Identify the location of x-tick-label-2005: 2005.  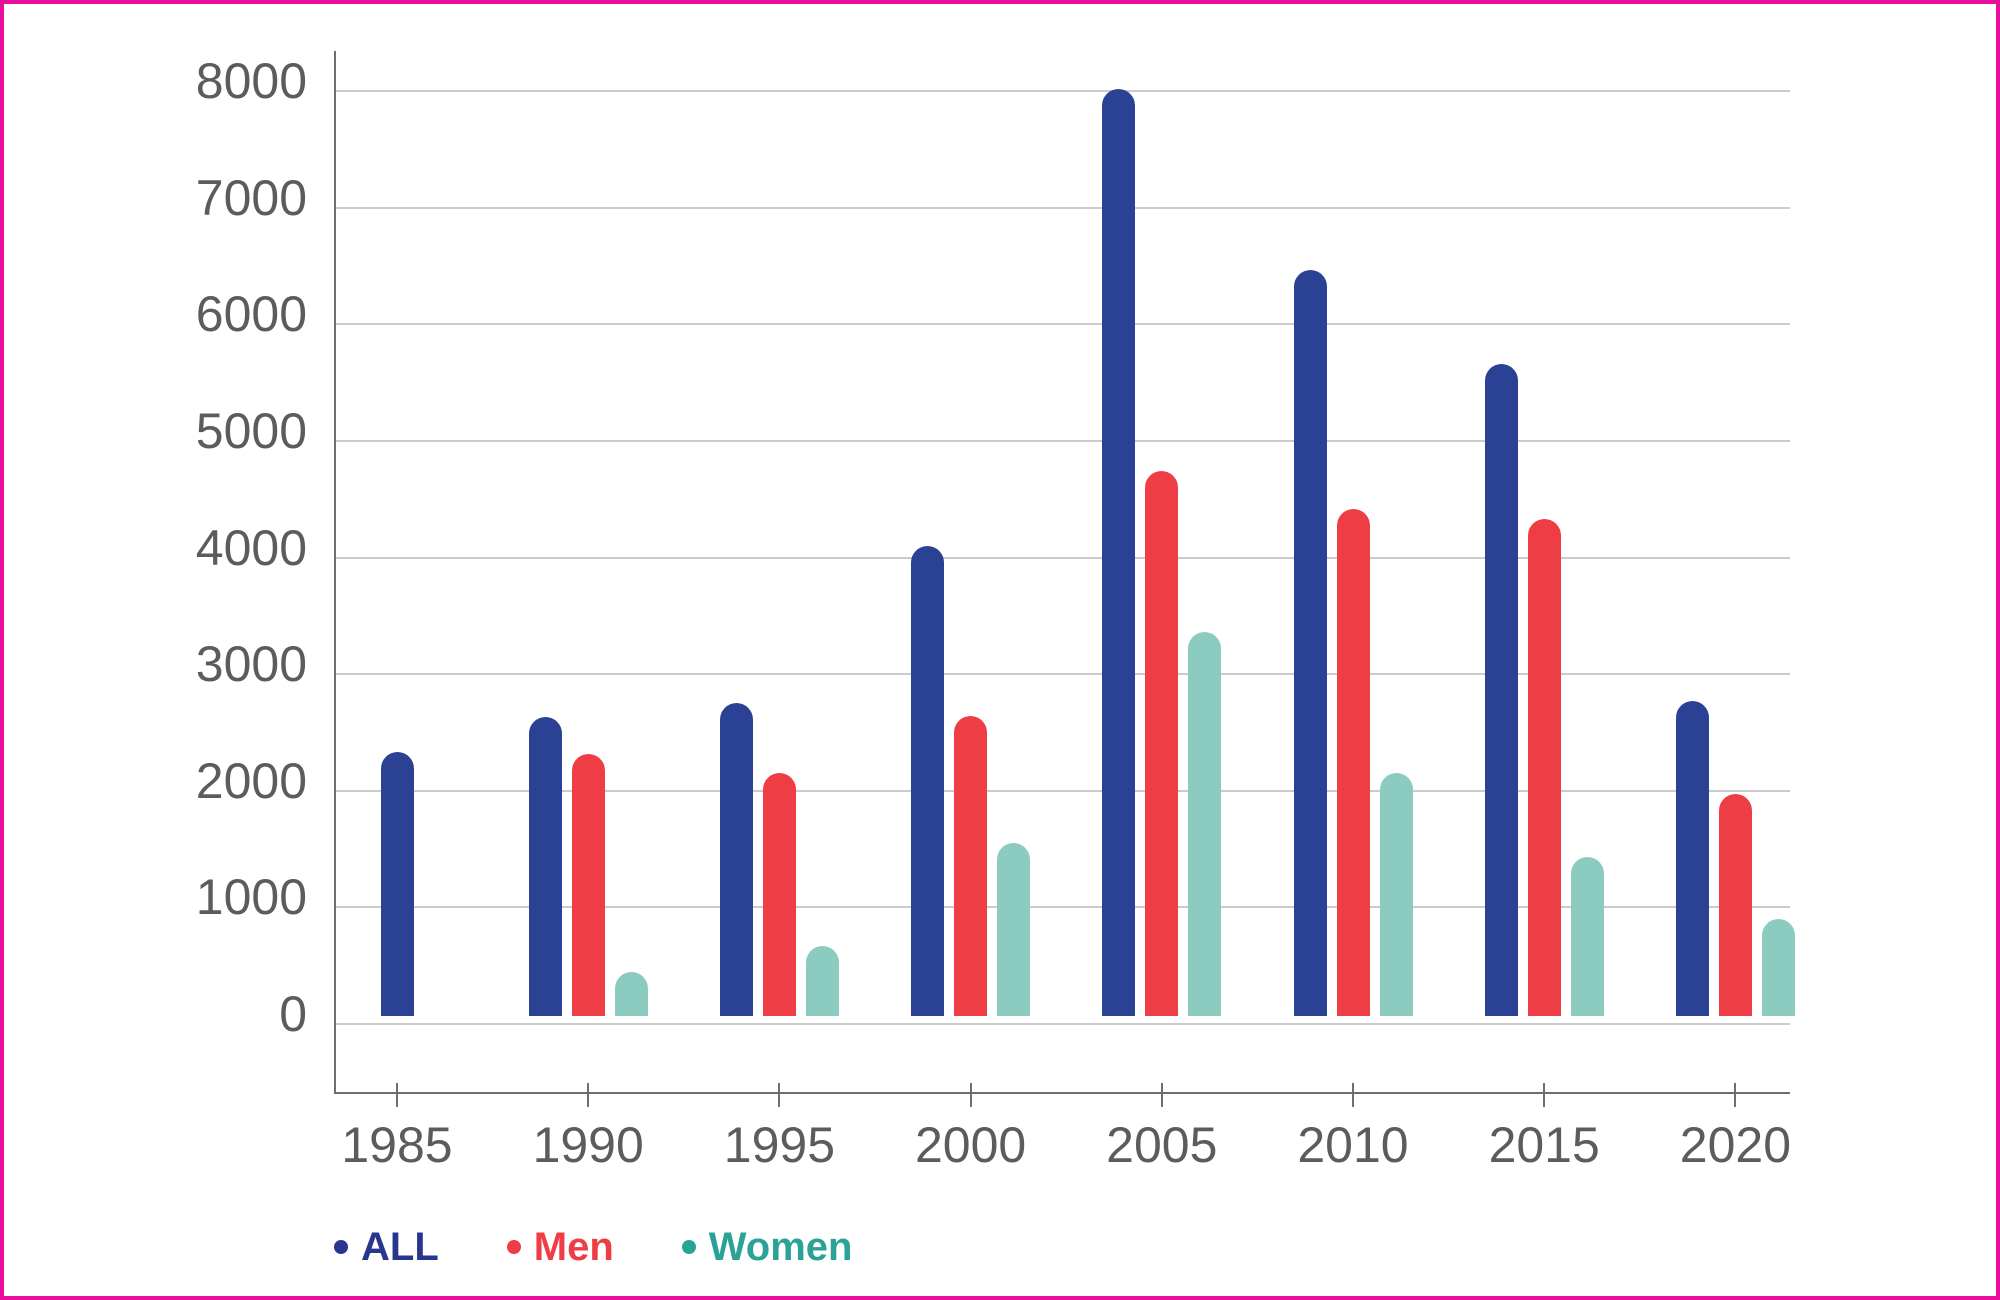
(1162, 1145).